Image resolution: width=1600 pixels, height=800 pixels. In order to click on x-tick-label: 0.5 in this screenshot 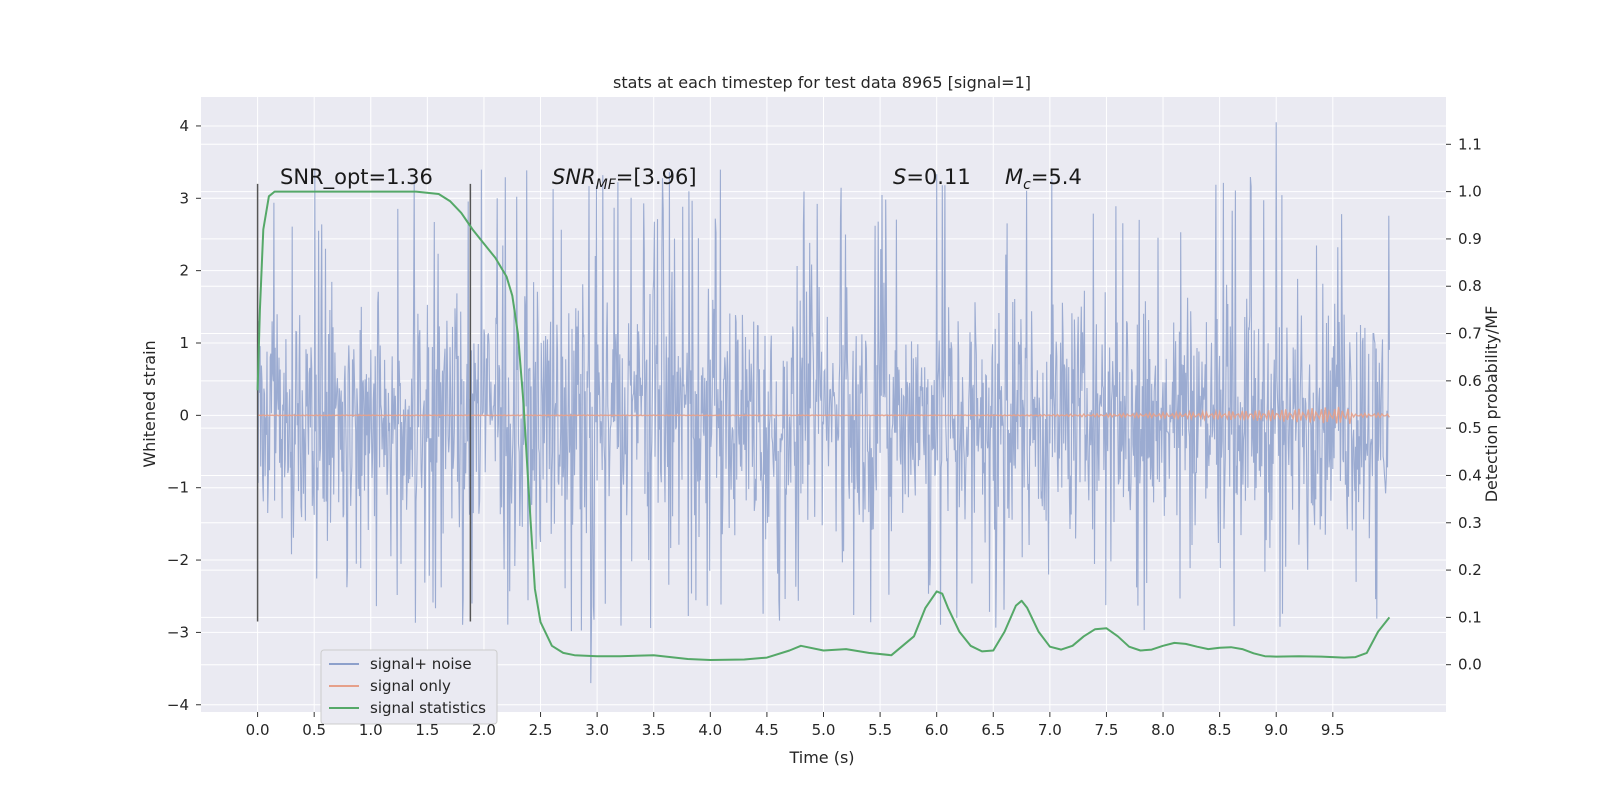, I will do `click(314, 730)`.